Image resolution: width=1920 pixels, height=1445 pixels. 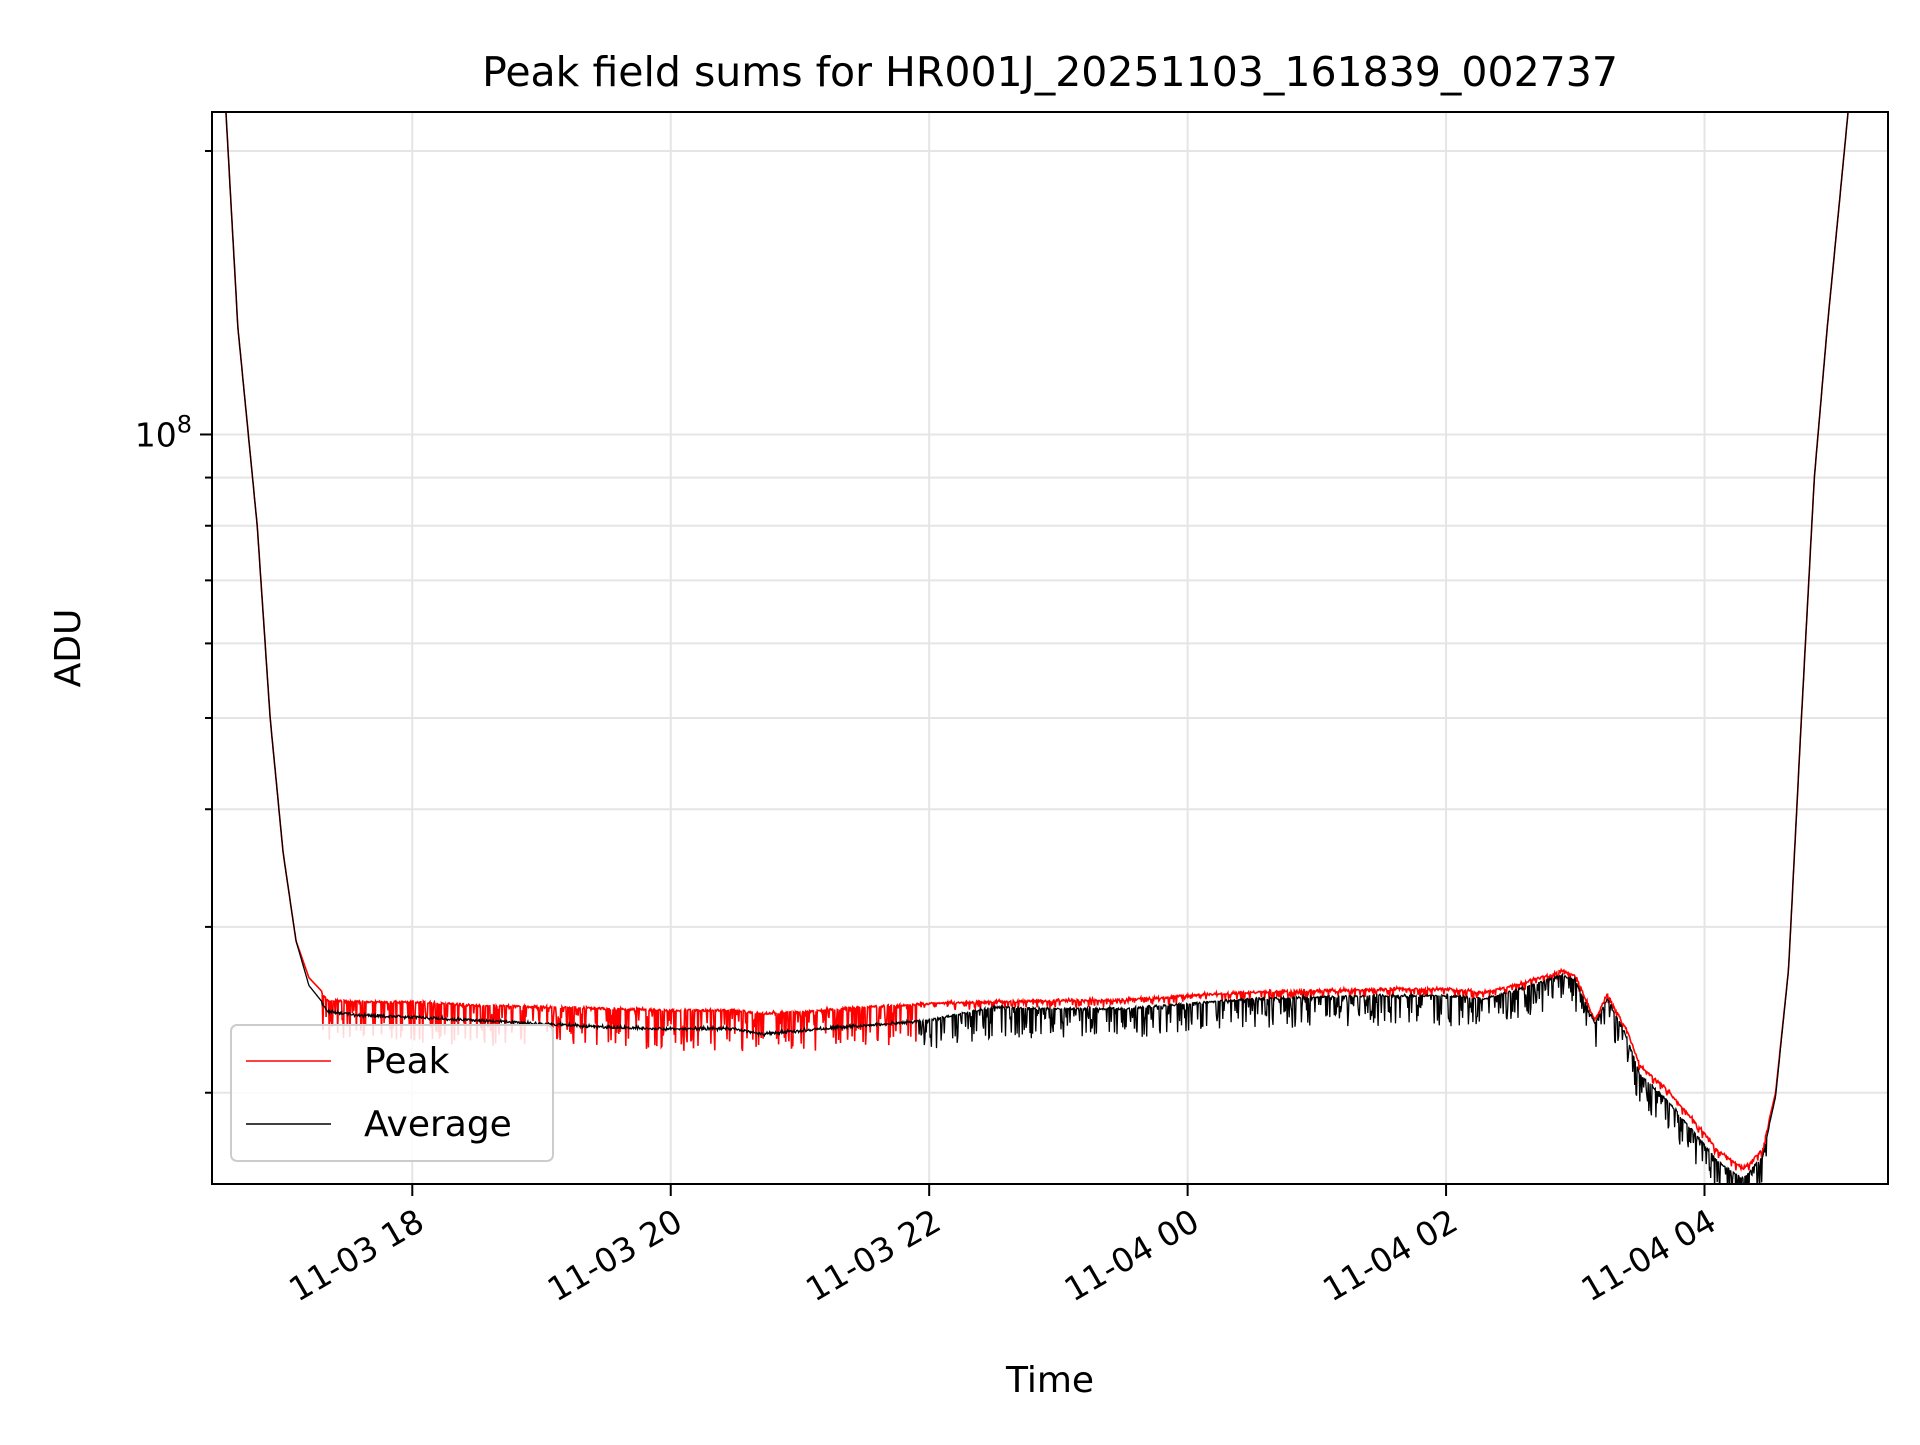 What do you see at coordinates (407, 1061) in the screenshot?
I see `legend-label-peak: Peak` at bounding box center [407, 1061].